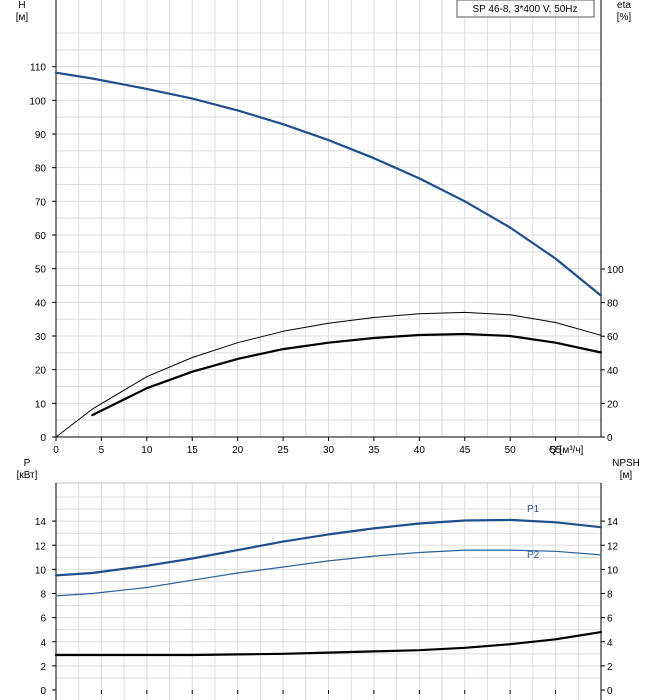 The height and width of the screenshot is (700, 658). Describe the element at coordinates (610, 619) in the screenshot. I see `bottom-right-tick-label: 6` at that location.